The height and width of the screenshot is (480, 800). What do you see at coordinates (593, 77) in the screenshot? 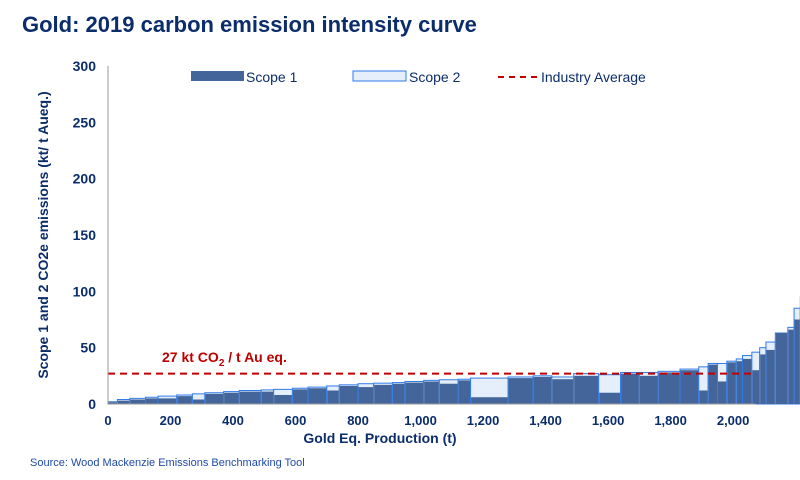
I see `legend-label-average: Industry Average` at bounding box center [593, 77].